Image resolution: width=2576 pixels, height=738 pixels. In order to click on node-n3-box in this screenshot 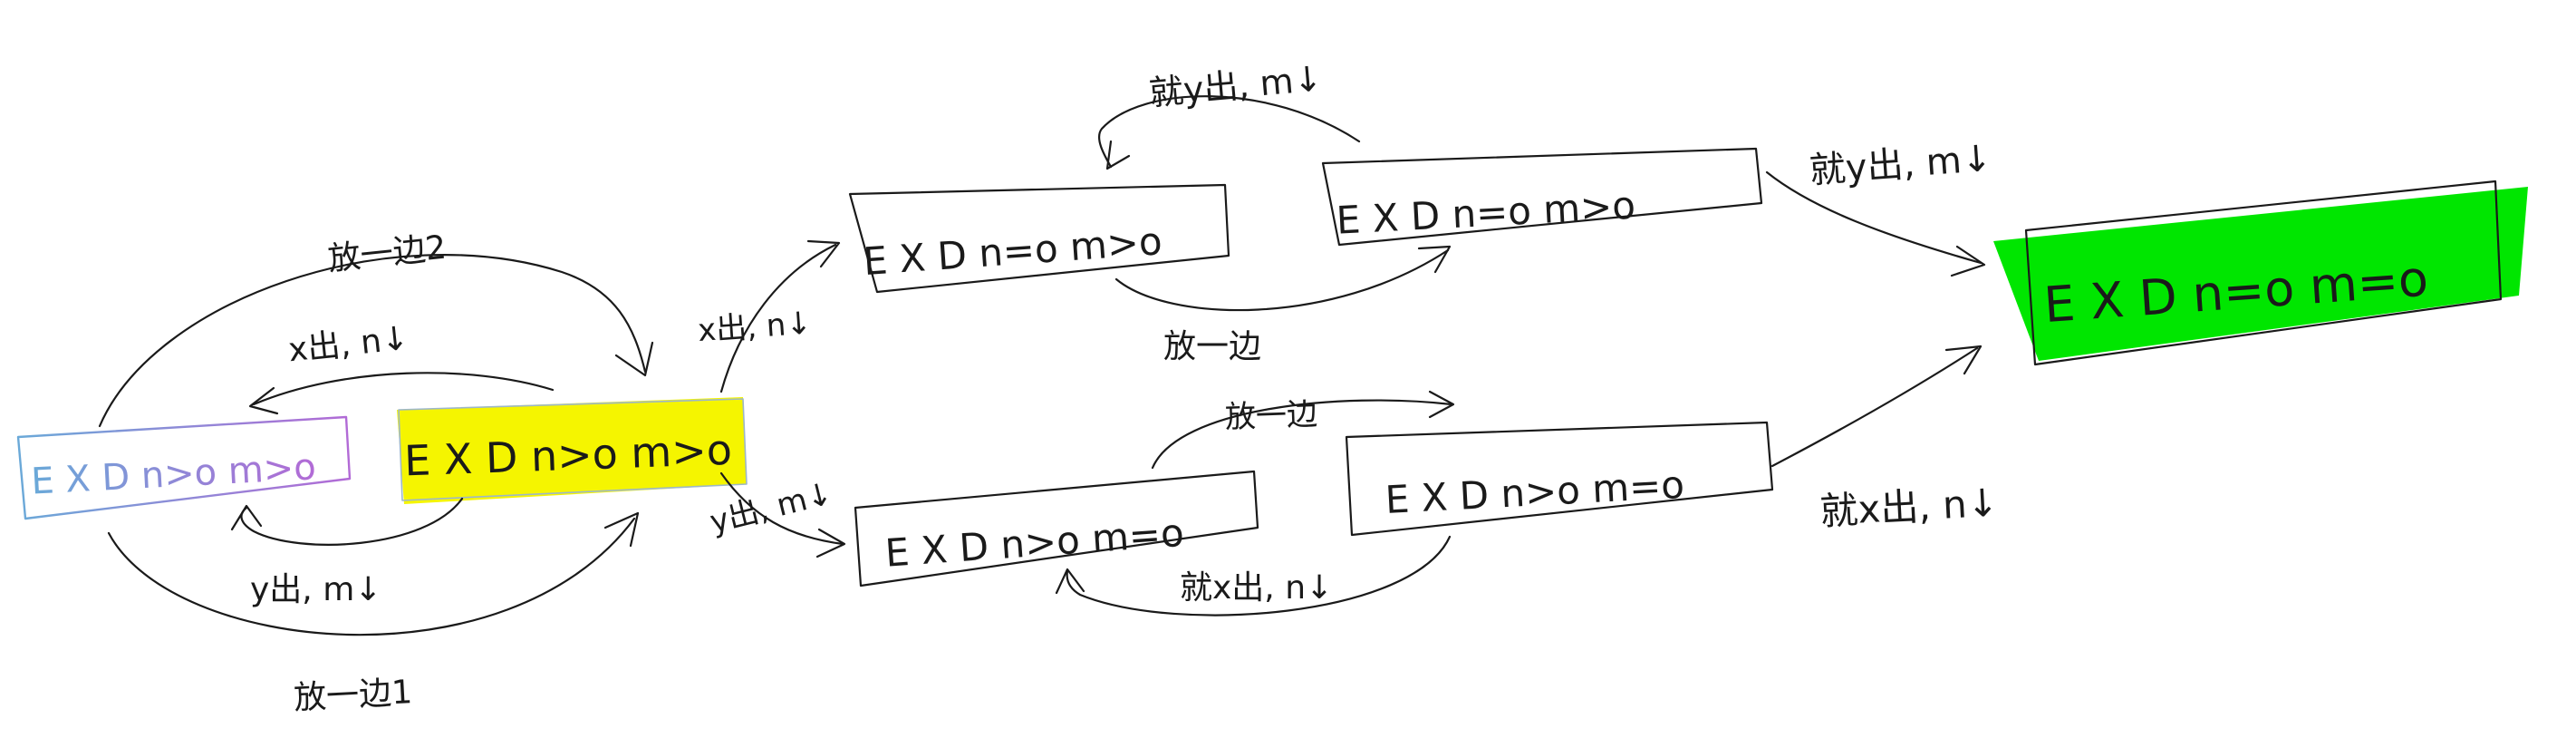, I will do `click(1039, 238)`.